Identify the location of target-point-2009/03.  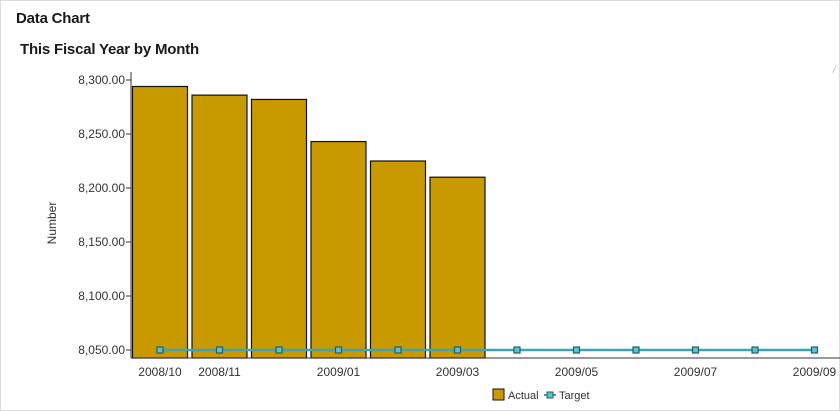
(457, 350).